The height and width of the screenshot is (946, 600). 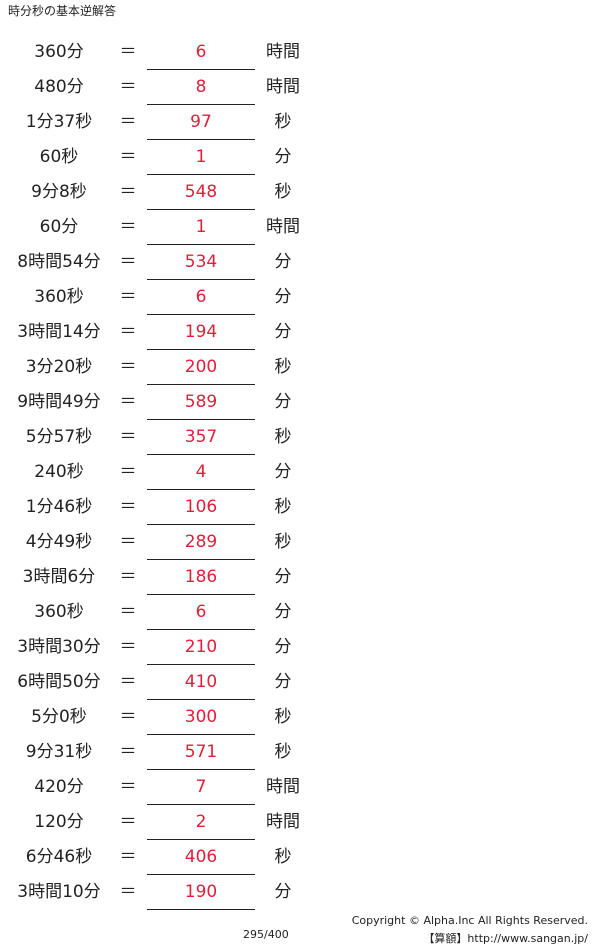 I want to click on expression: 5分57秒, so click(x=59, y=437).